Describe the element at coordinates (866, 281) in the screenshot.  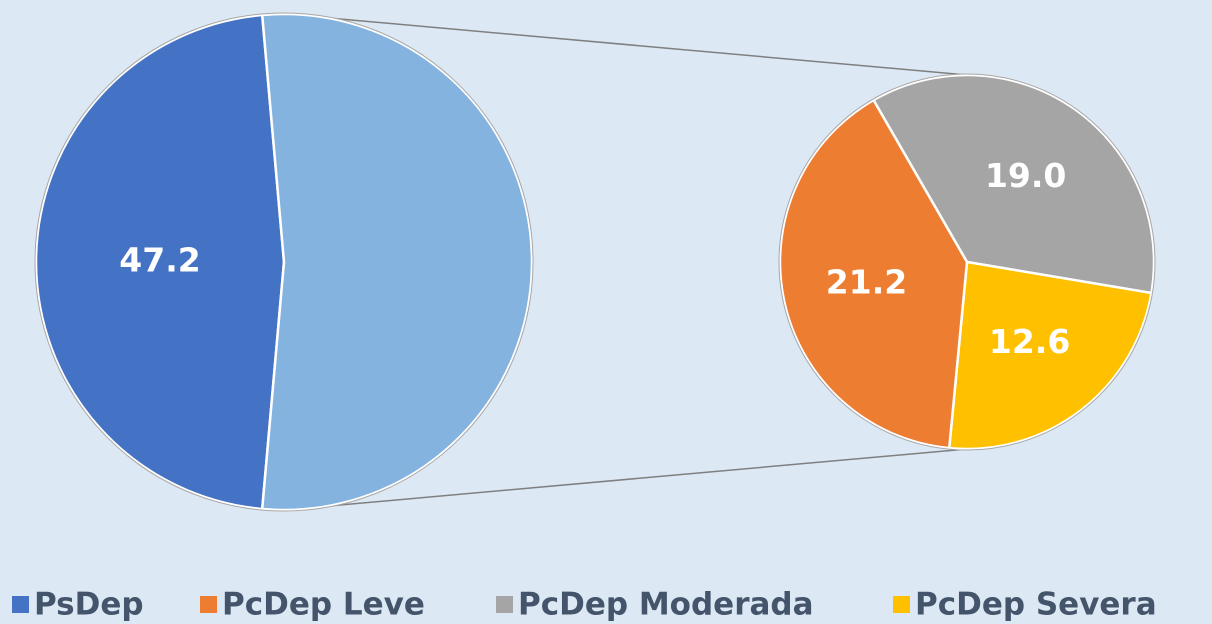
I see `data-label: 21.2` at that location.